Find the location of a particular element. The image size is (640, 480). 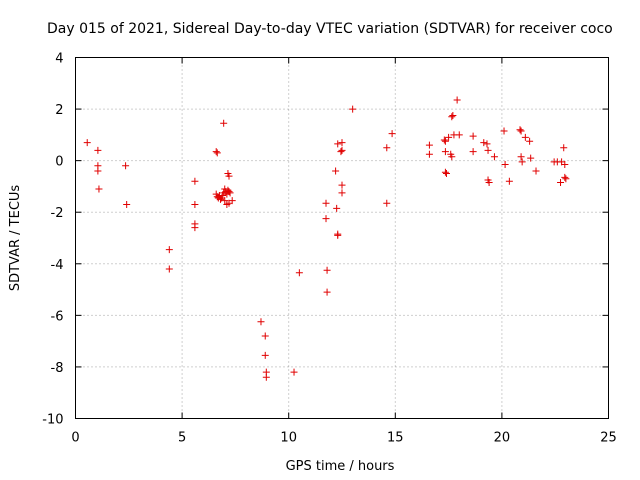

x-tick-label: 5 is located at coordinates (182, 438).